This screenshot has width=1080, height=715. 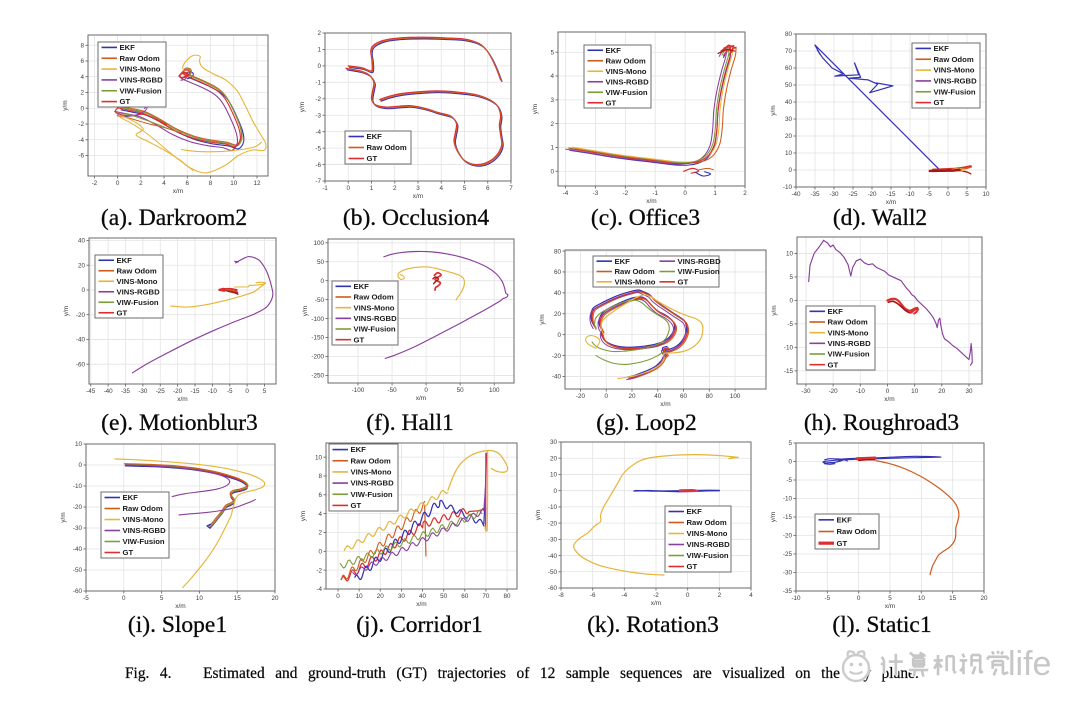 I want to click on svg-text: -200, so click(x=317, y=357).